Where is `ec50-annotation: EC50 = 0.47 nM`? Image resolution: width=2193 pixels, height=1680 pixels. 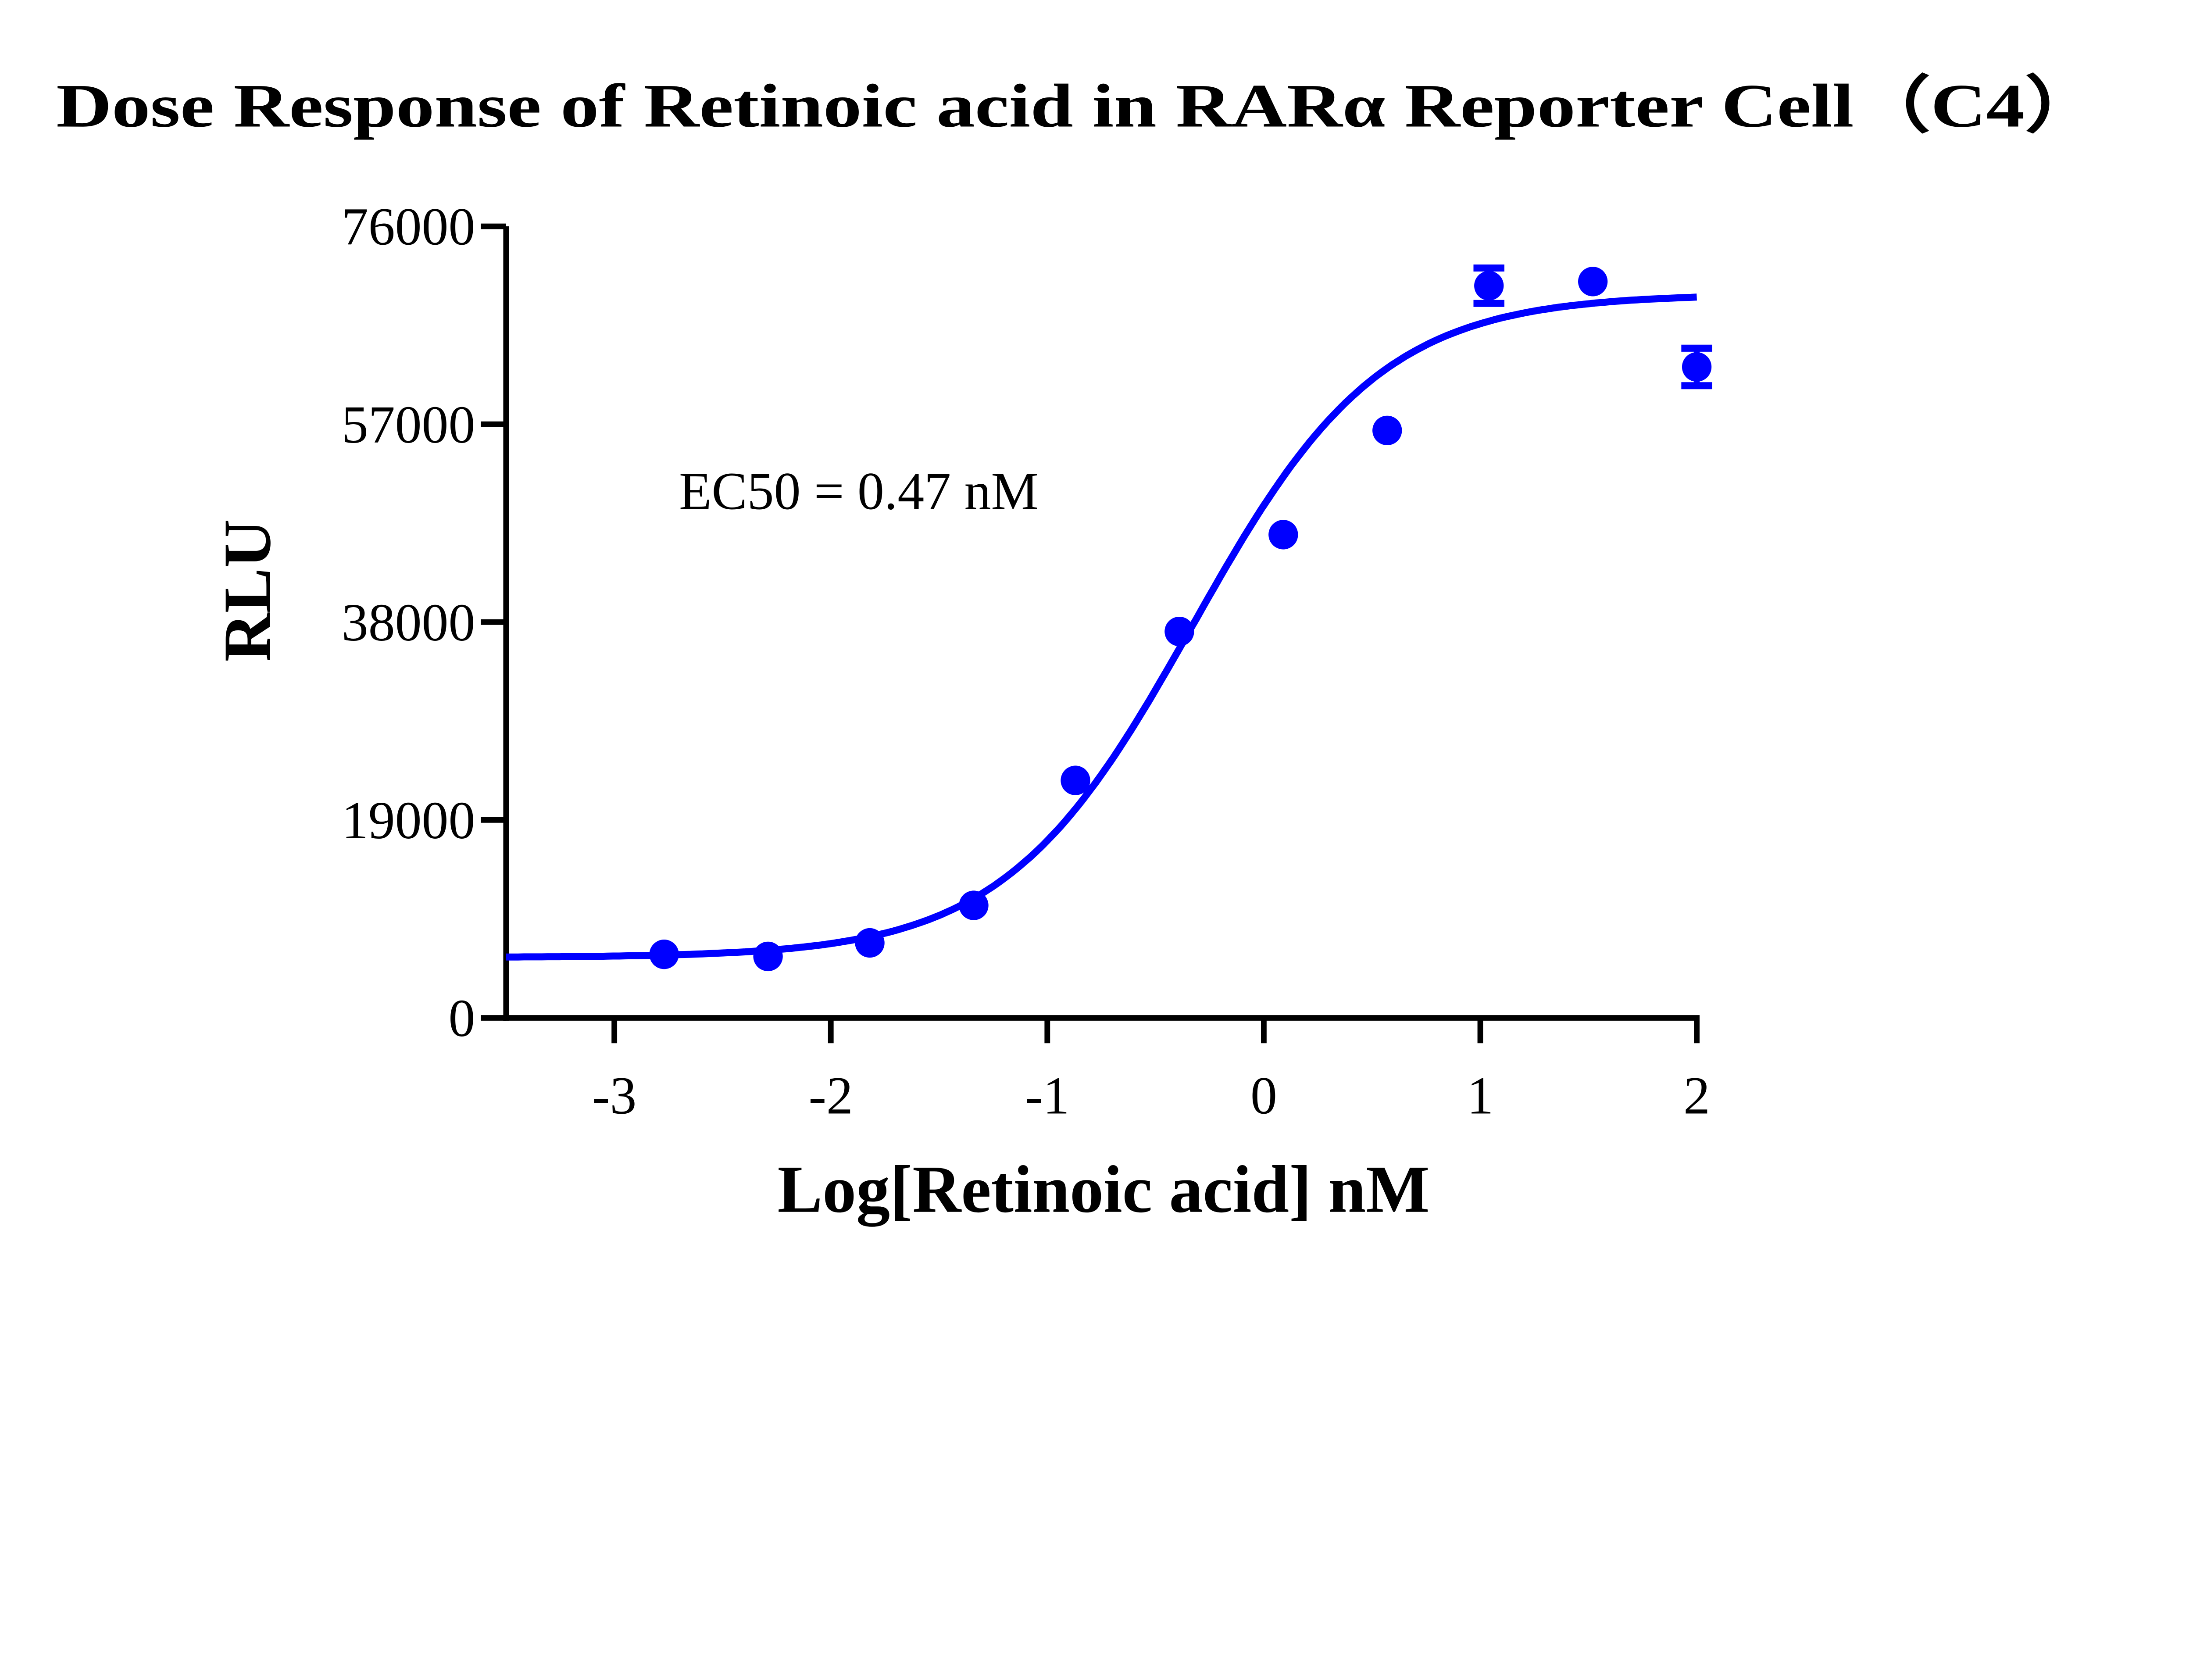
ec50-annotation: EC50 = 0.47 nM is located at coordinates (859, 491).